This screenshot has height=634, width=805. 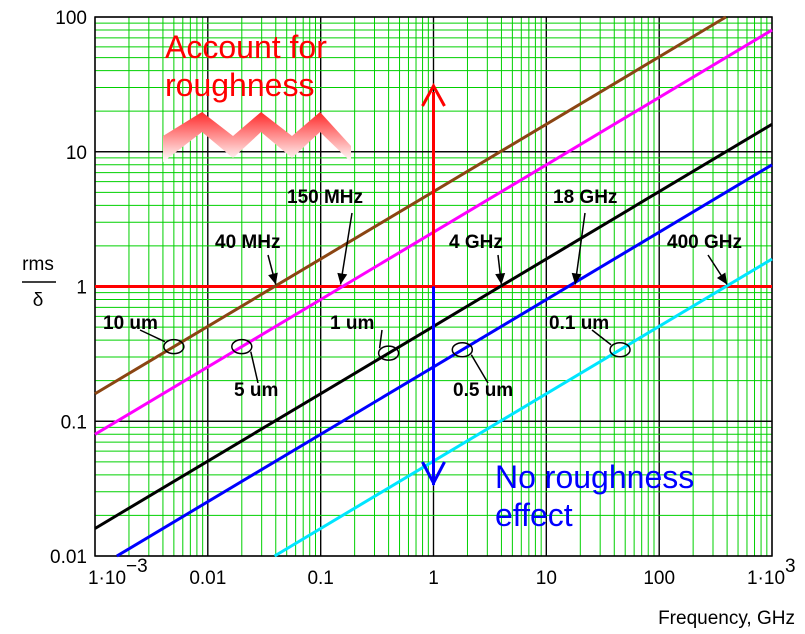 I want to click on y-tick-label: 0.1, so click(x=74, y=422).